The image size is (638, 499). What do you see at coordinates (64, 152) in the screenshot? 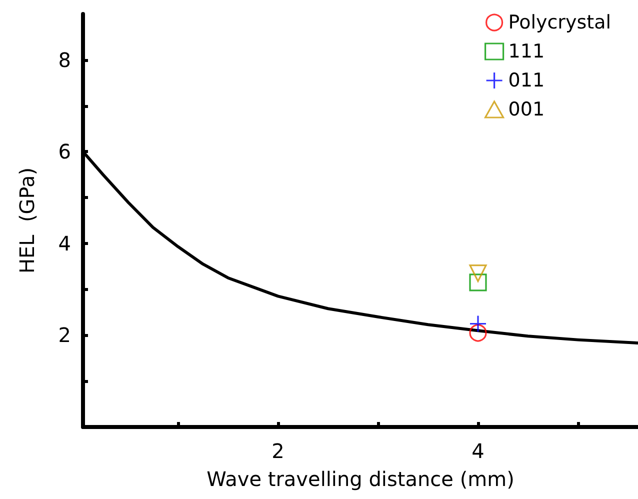
I see `y-tick-label: 6` at bounding box center [64, 152].